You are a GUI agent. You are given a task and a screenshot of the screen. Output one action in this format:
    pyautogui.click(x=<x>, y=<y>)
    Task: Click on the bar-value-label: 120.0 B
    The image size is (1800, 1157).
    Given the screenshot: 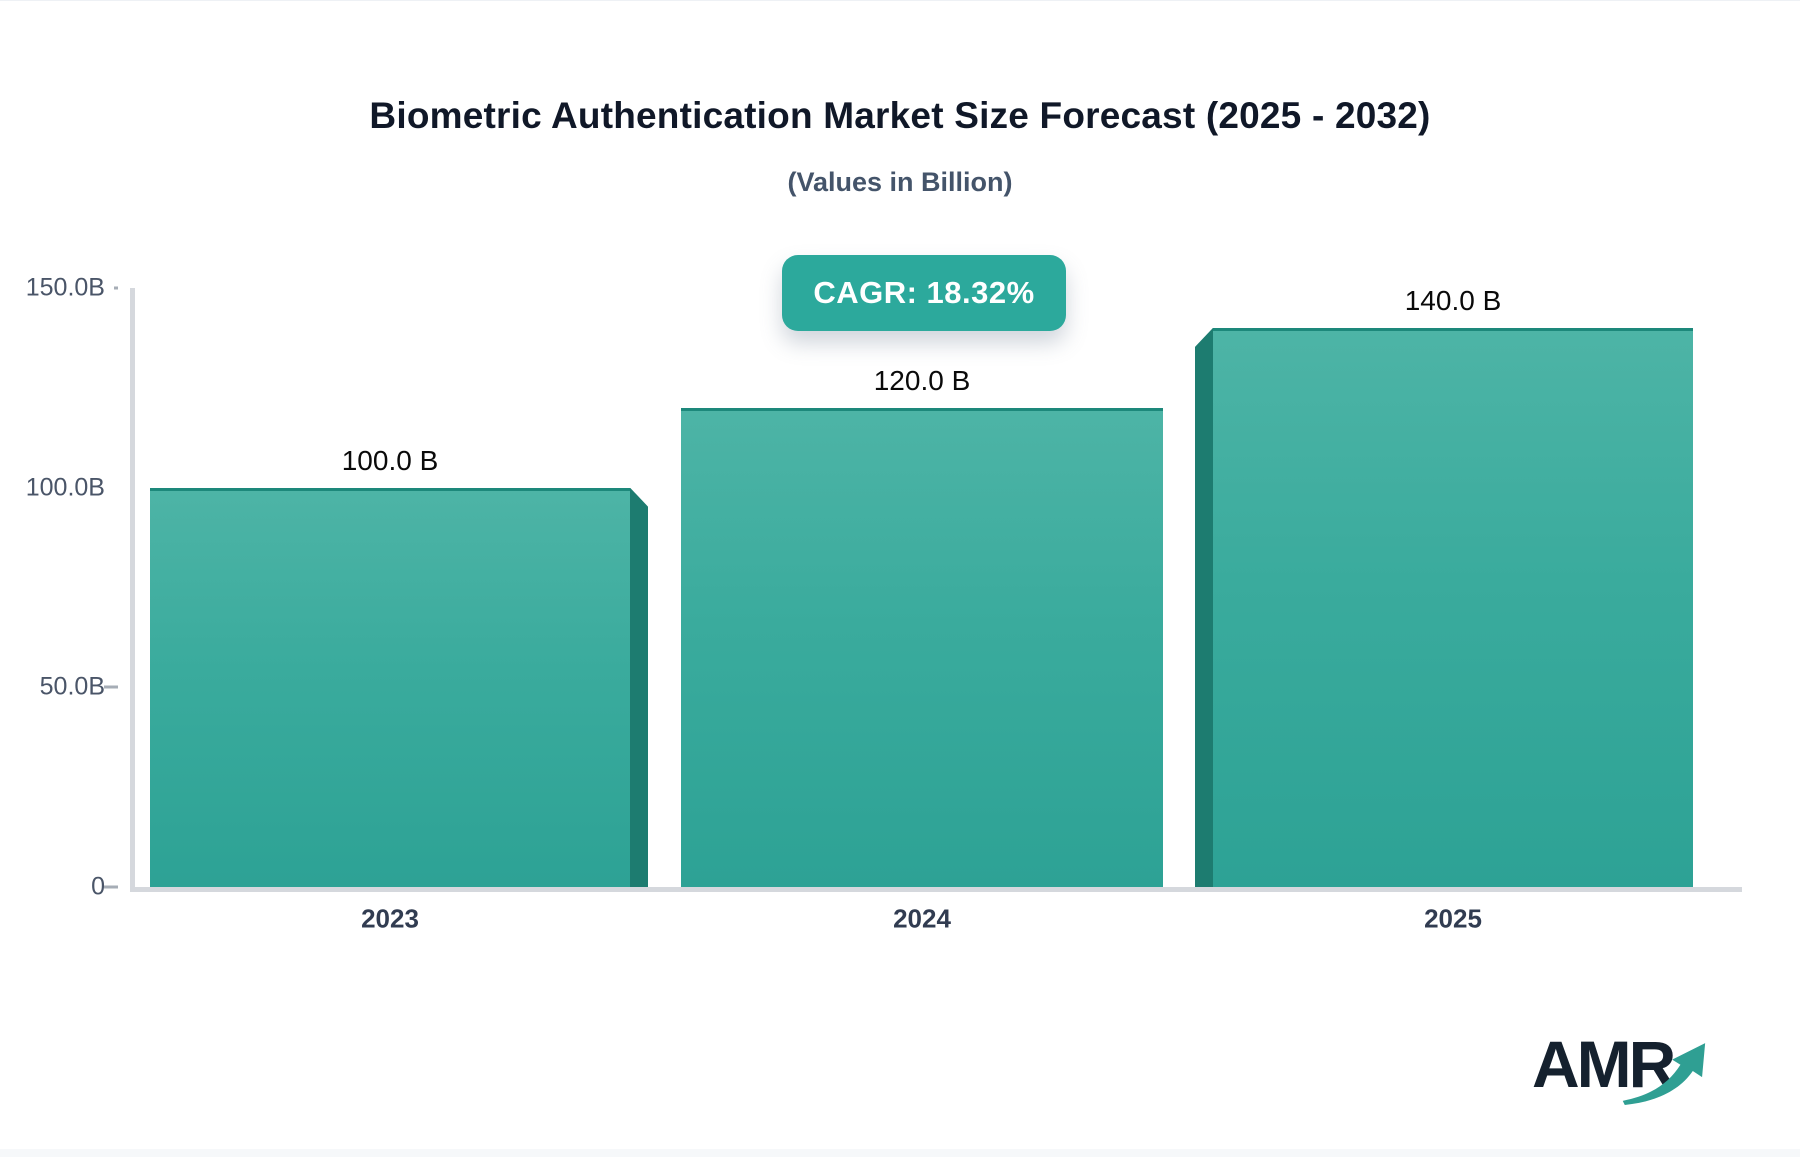 What is the action you would take?
    pyautogui.click(x=922, y=380)
    